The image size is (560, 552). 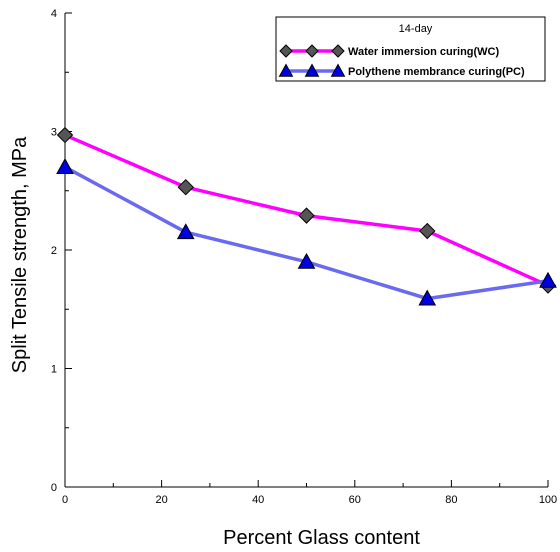 I want to click on legend-label: Water immersion curing(WC), so click(x=423, y=52).